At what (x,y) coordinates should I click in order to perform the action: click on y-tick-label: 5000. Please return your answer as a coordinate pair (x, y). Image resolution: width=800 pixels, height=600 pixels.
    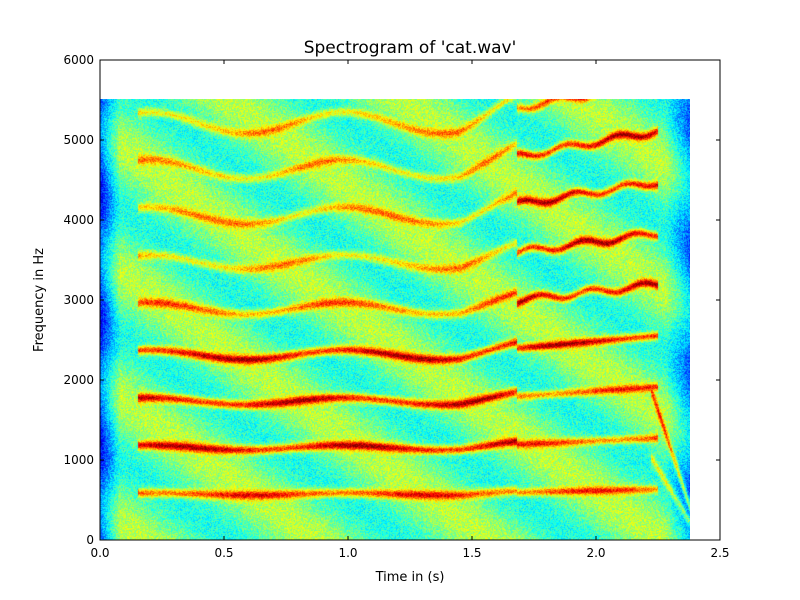
    Looking at the image, I should click on (78, 140).